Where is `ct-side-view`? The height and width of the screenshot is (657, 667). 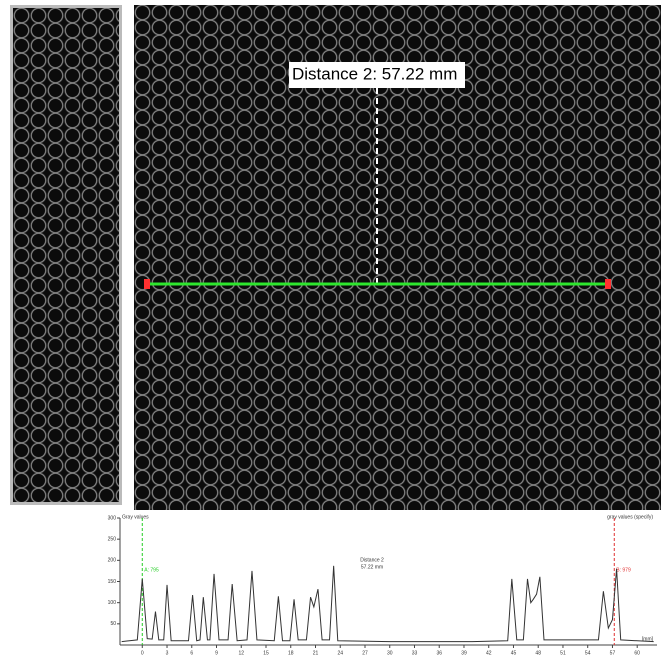 ct-side-view is located at coordinates (66, 255).